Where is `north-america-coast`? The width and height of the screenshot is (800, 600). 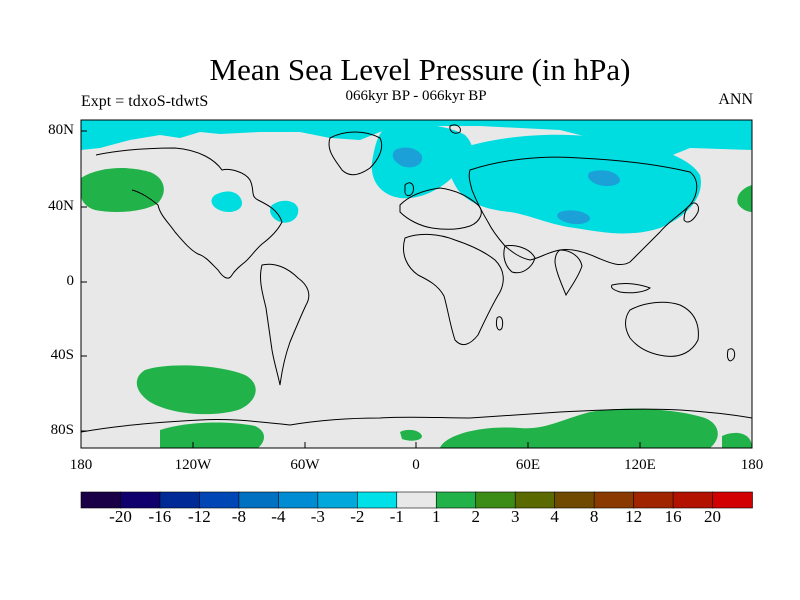
north-america-coast is located at coordinates (189, 213).